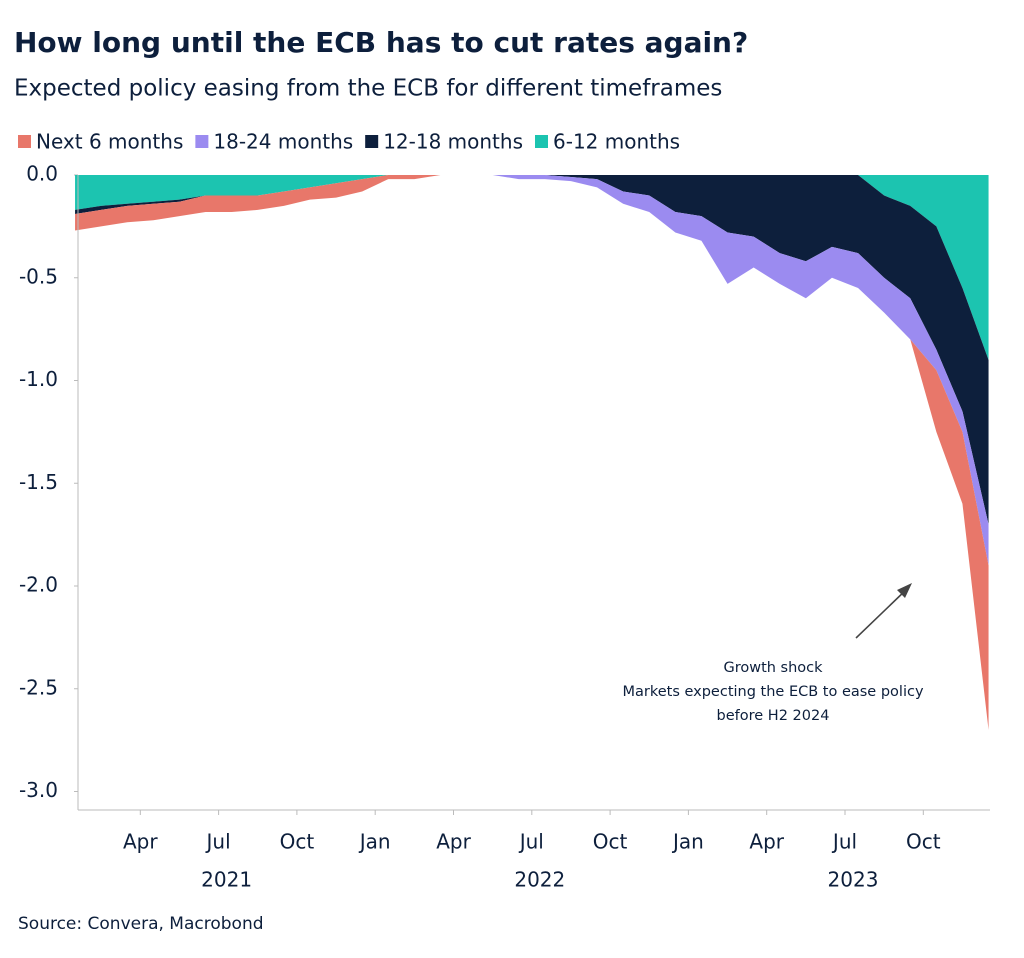  Describe the element at coordinates (773, 668) in the screenshot. I see `annotation: Growth shock` at that location.